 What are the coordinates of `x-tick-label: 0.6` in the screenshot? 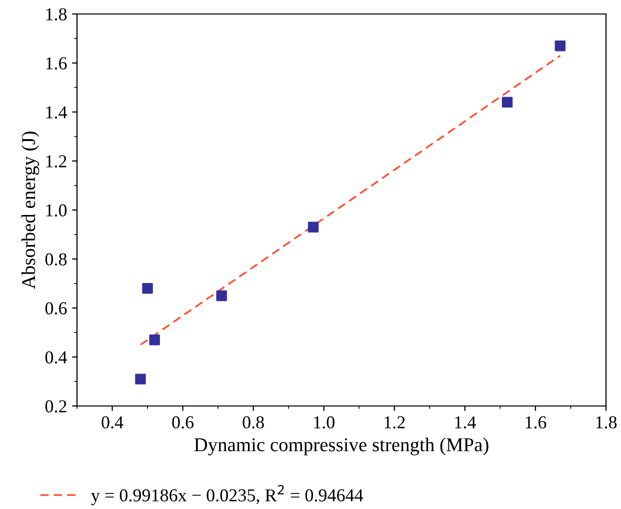 It's located at (183, 422).